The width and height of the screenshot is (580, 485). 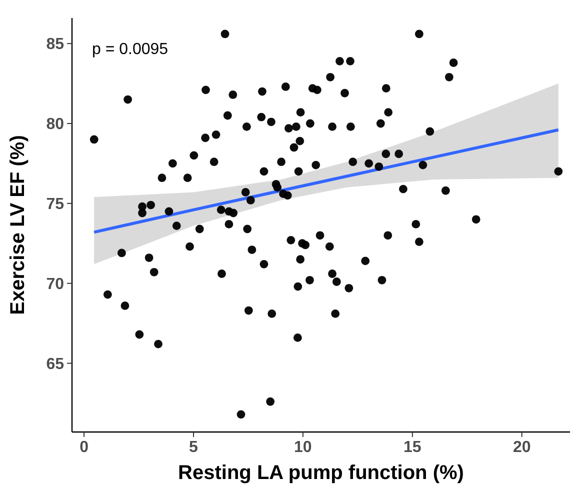 I want to click on x-tick-label: 10, so click(x=303, y=447).